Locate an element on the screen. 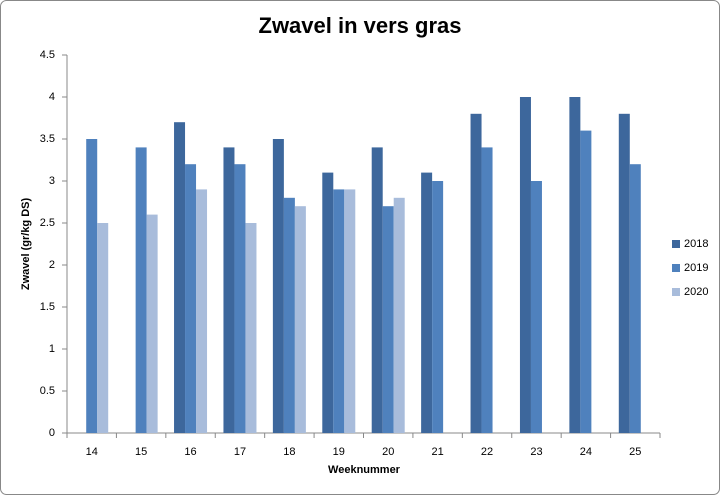  x-tick-label: 17 is located at coordinates (240, 452).